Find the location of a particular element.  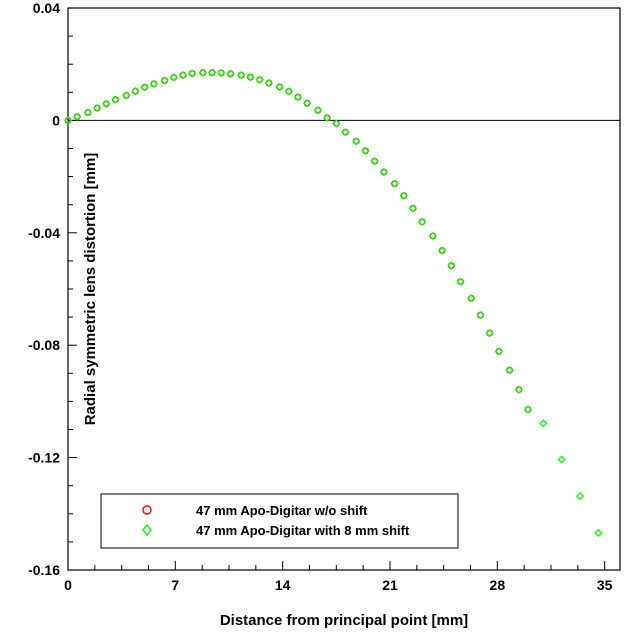

legend-label-with-shift: 47 mm Apo-Digitar with 8 mm shift is located at coordinates (303, 530).